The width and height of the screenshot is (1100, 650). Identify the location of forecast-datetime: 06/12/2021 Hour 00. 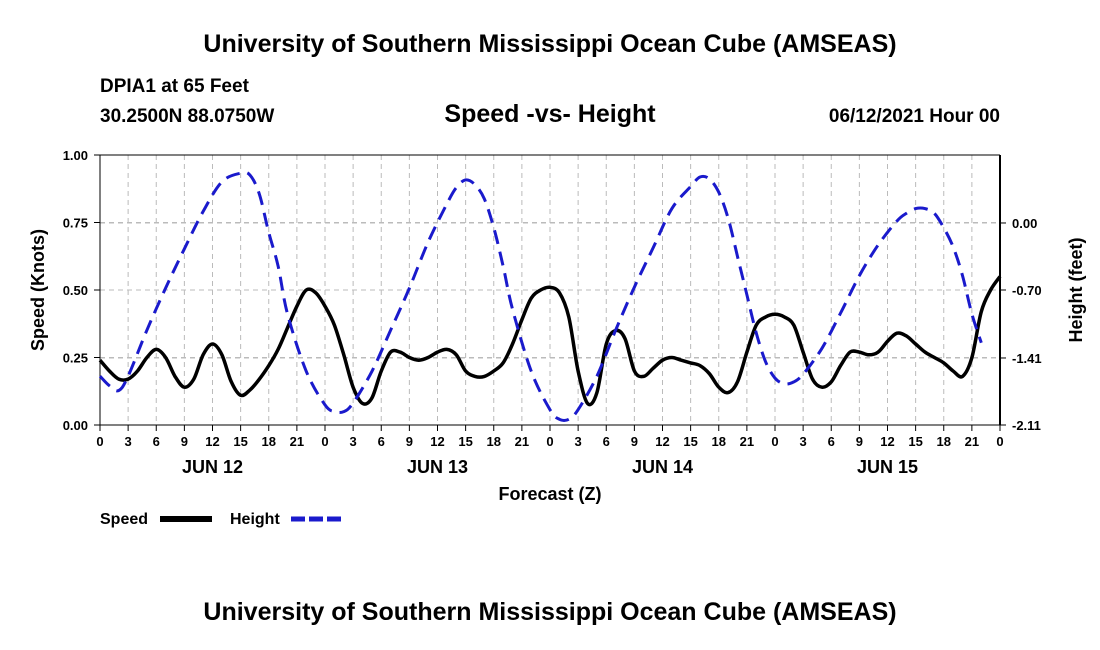
(914, 116).